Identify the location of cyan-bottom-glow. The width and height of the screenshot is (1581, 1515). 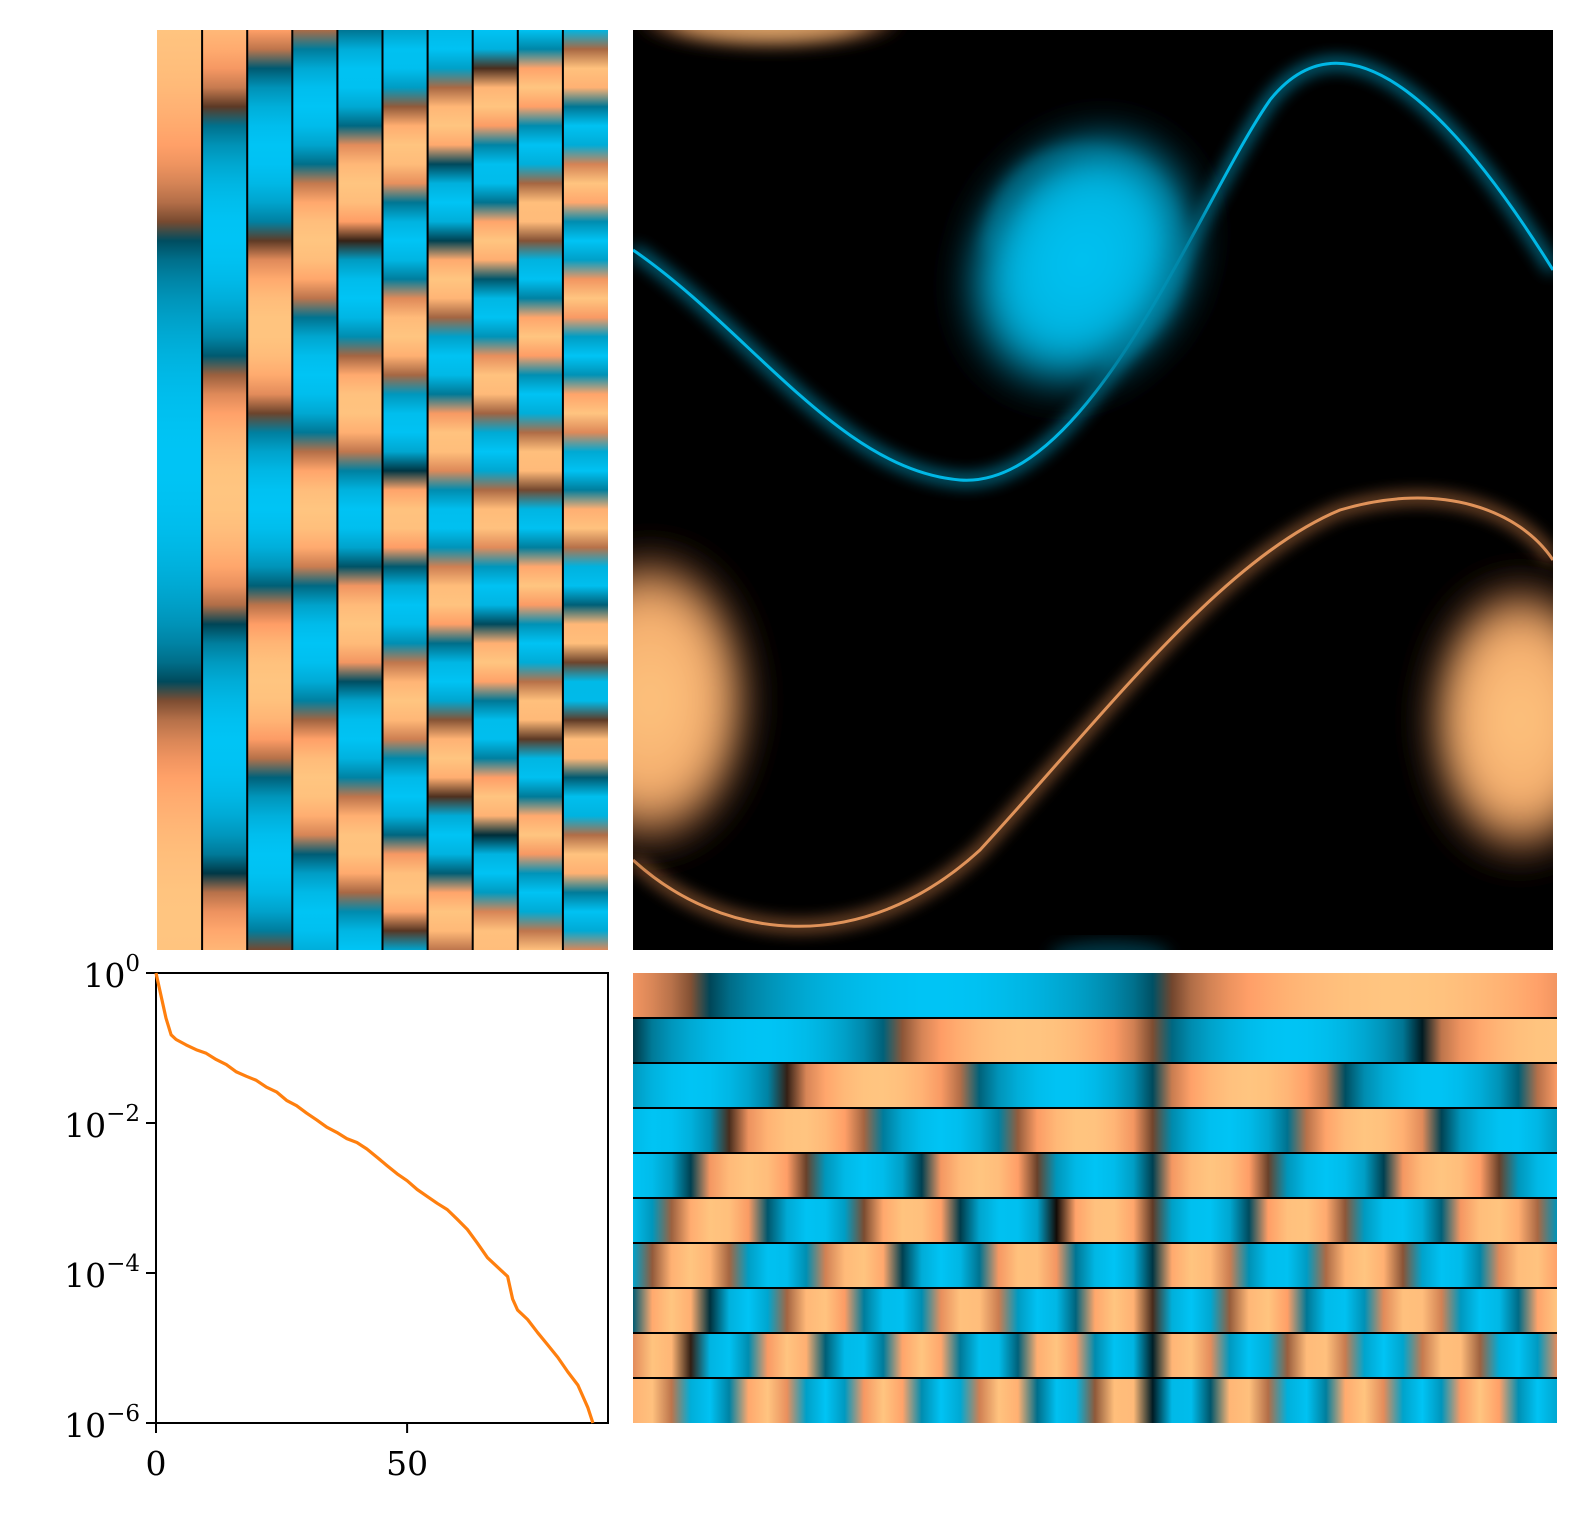
(1110, 945).